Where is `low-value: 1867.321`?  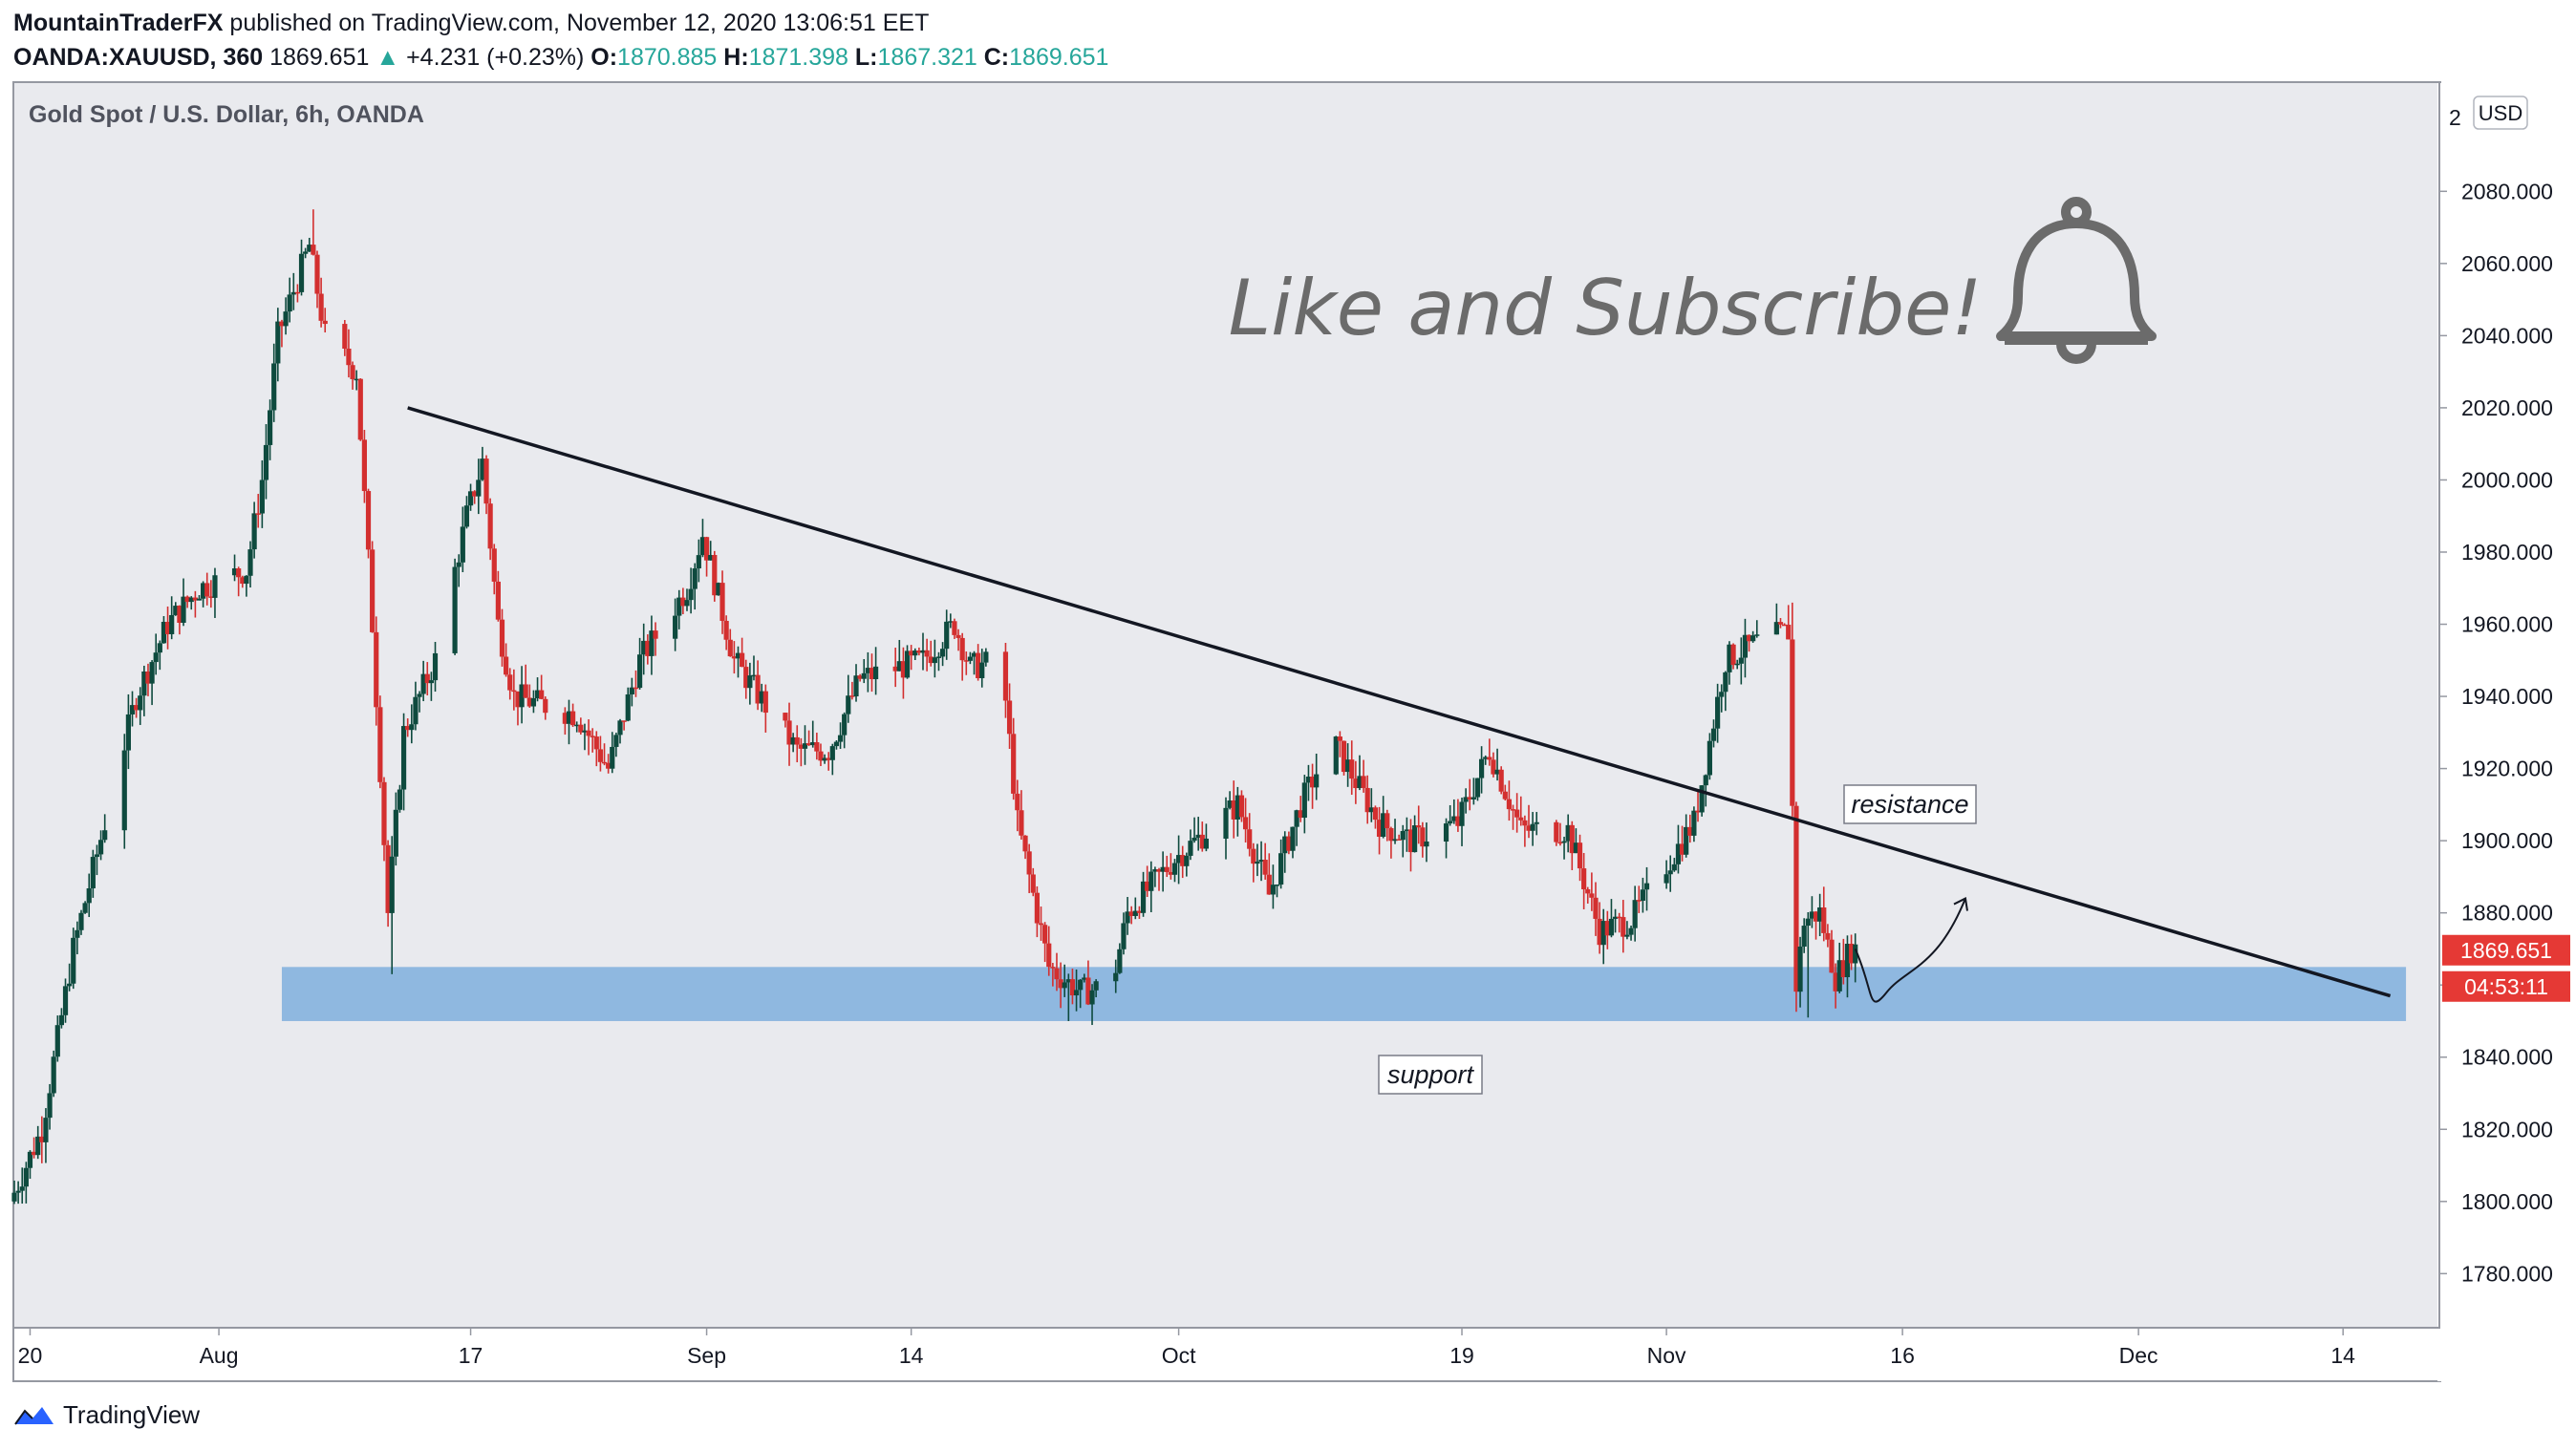
low-value: 1867.321 is located at coordinates (927, 57).